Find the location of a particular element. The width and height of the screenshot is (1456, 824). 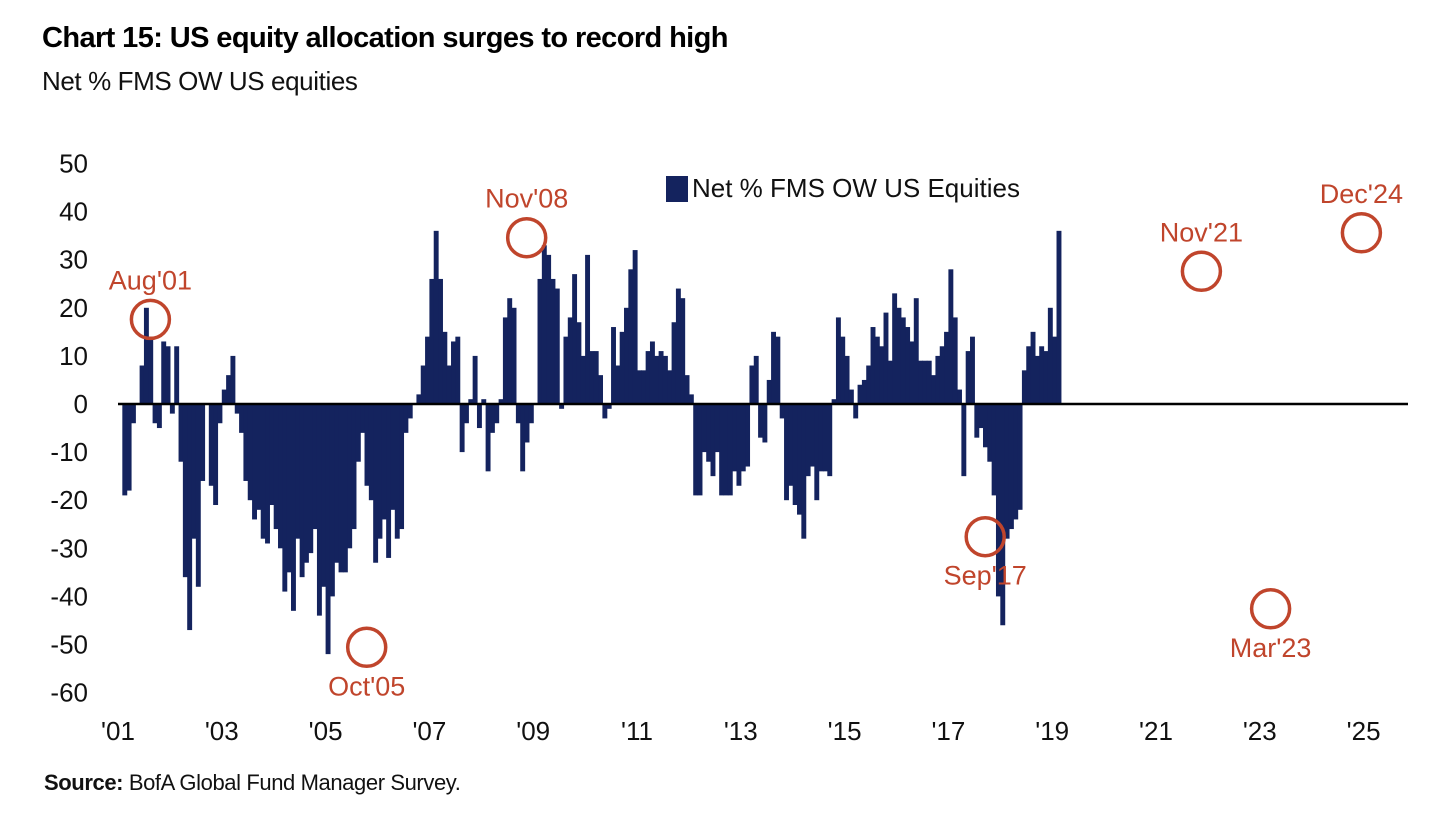

x-tick-label: '25 is located at coordinates (1364, 731).